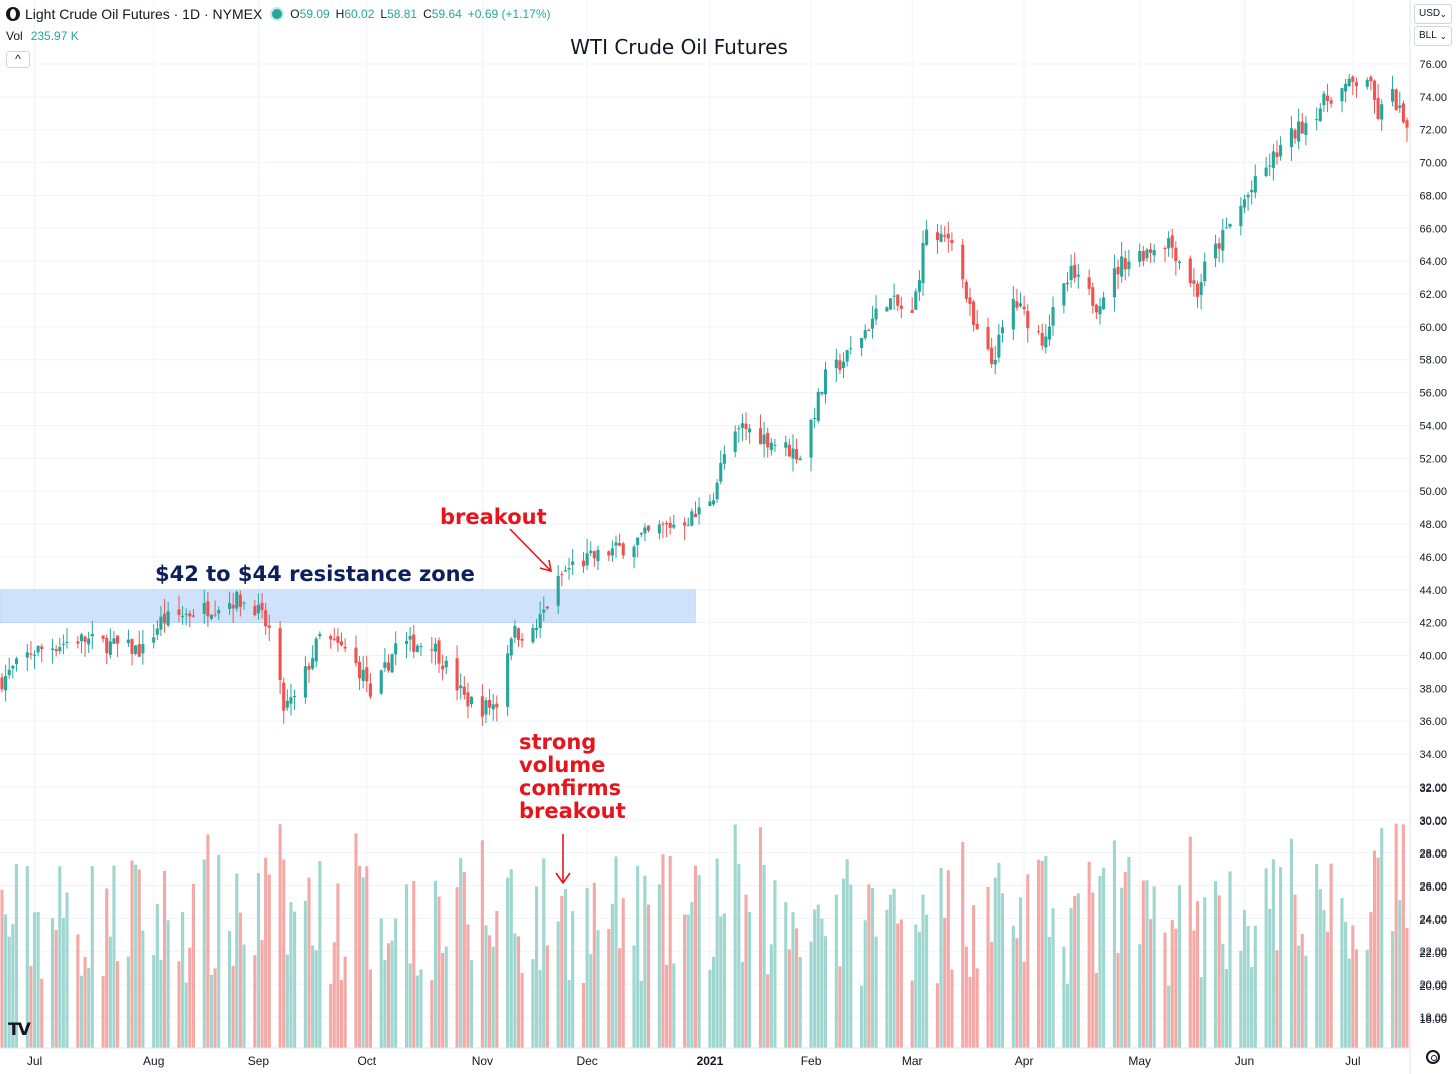 The width and height of the screenshot is (1456, 1074). I want to click on x-tick-label: Oct, so click(366, 1061).